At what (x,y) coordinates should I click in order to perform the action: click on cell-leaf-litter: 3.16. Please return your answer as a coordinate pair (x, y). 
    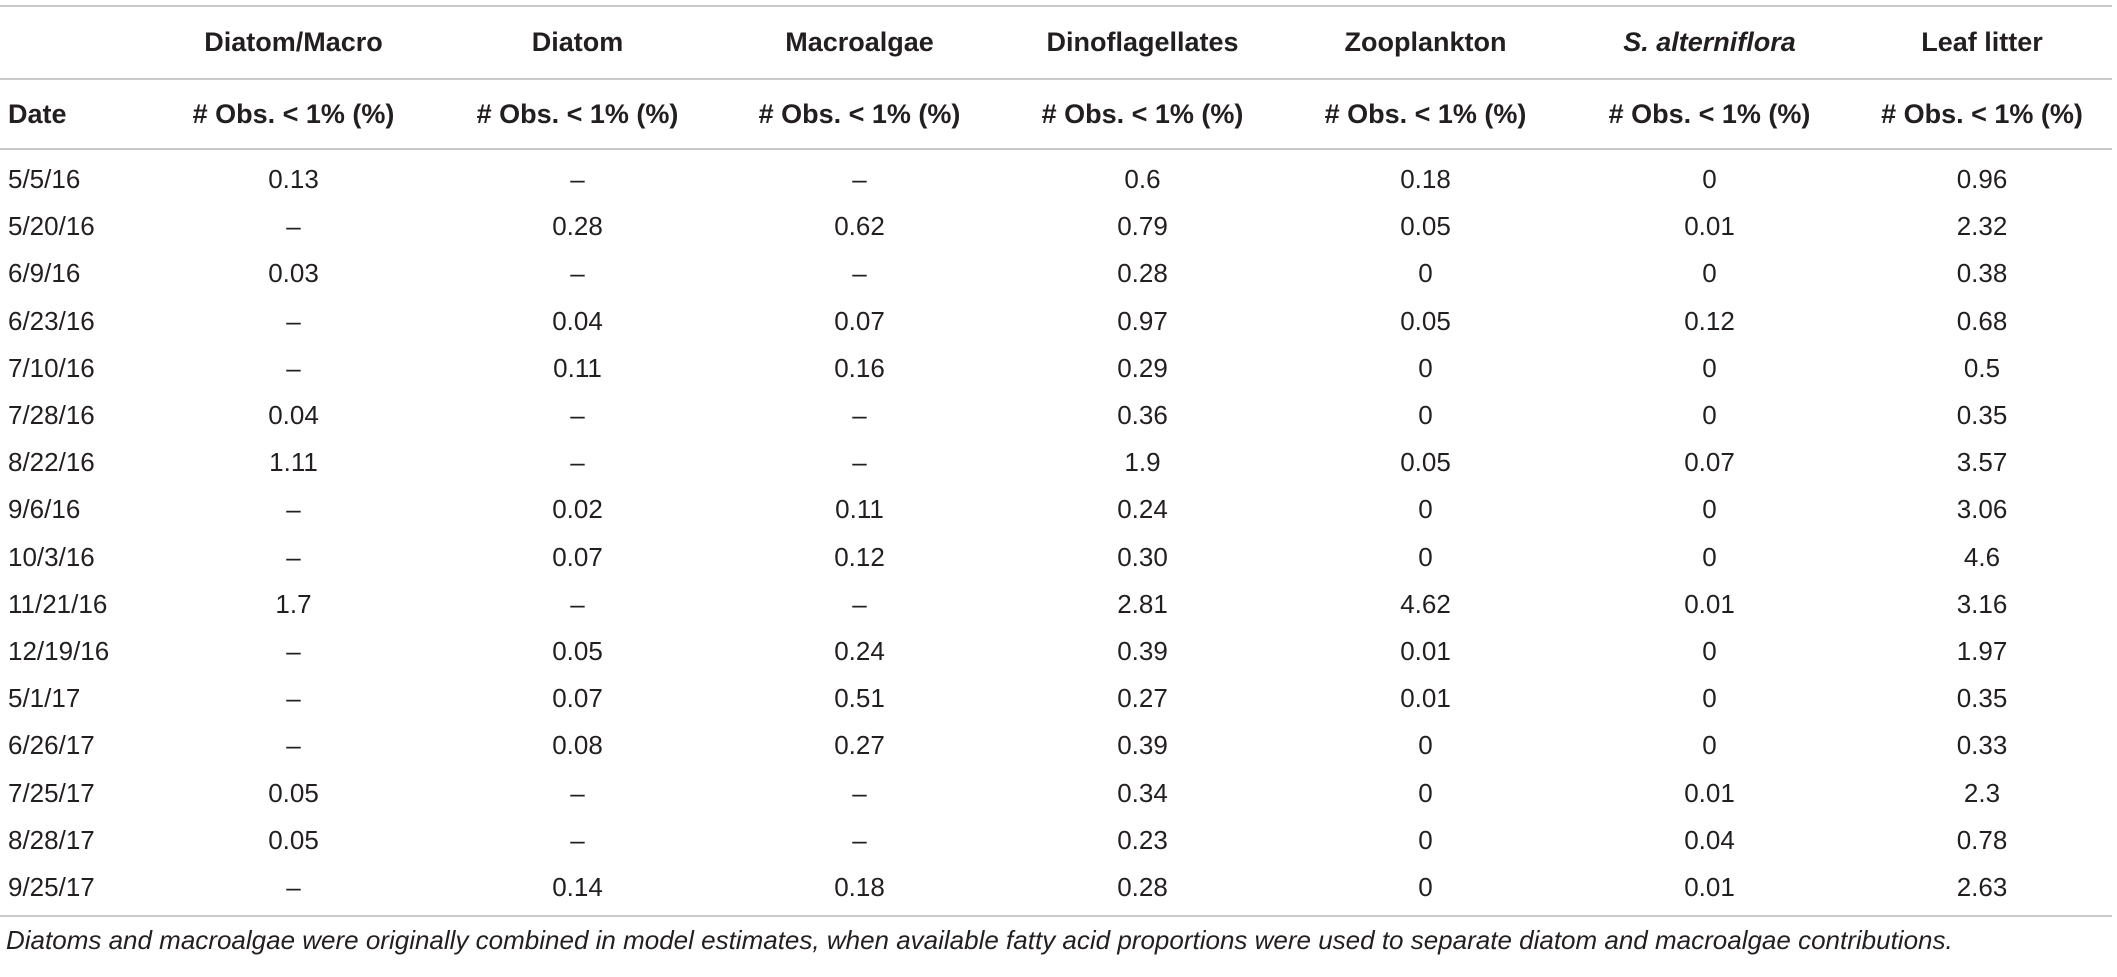
    Looking at the image, I should click on (1982, 603).